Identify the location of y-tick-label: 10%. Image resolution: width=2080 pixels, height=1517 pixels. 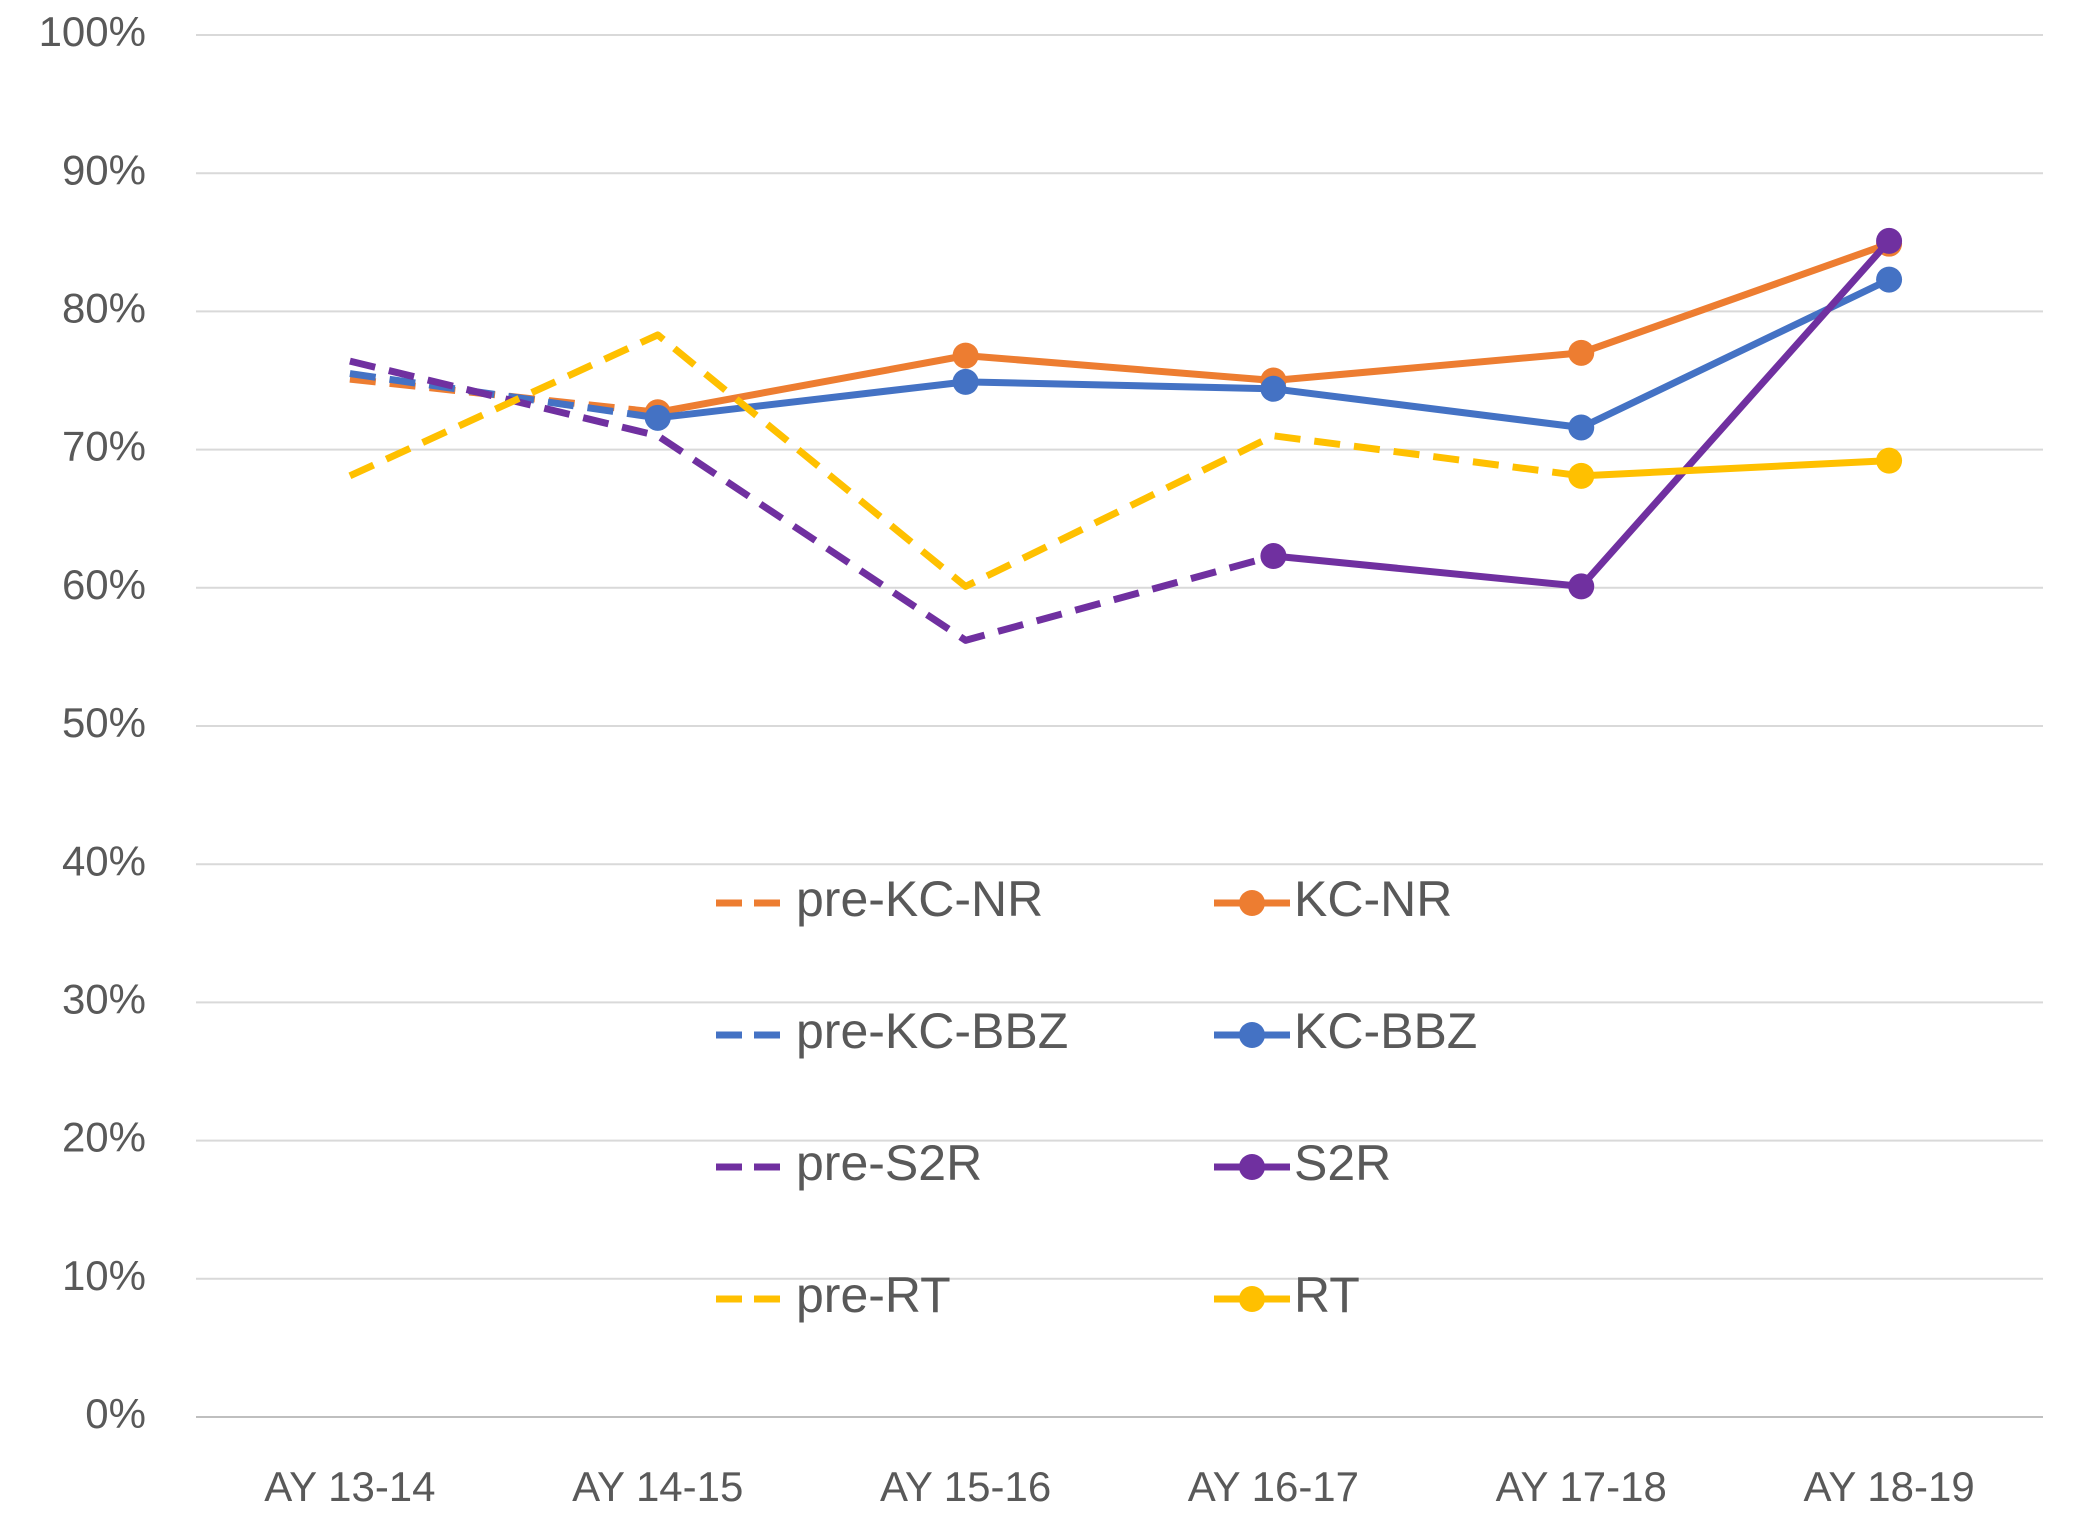
(104, 1275).